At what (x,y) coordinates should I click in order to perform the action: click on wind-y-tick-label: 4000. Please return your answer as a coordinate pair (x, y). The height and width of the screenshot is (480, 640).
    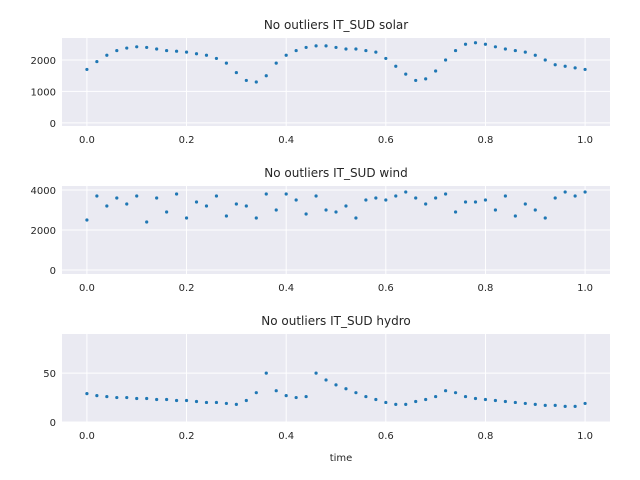
    Looking at the image, I should click on (43, 191).